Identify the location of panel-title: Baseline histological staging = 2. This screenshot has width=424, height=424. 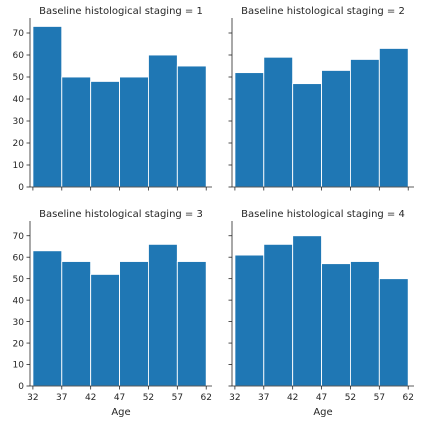
(323, 11).